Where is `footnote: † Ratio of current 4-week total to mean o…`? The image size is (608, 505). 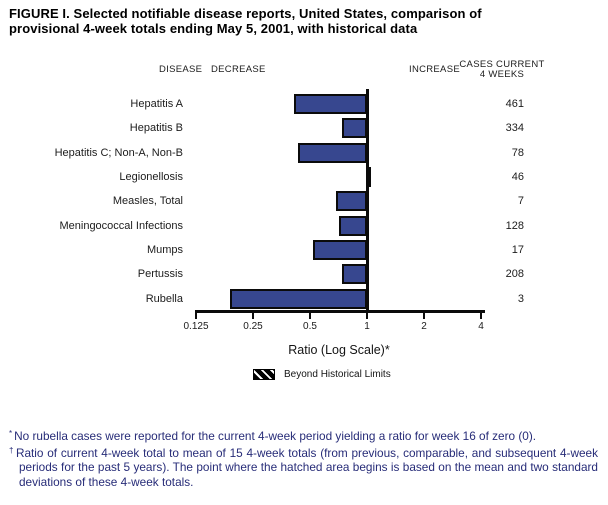 footnote: † Ratio of current 4-week total to mean o… is located at coordinates (303, 467).